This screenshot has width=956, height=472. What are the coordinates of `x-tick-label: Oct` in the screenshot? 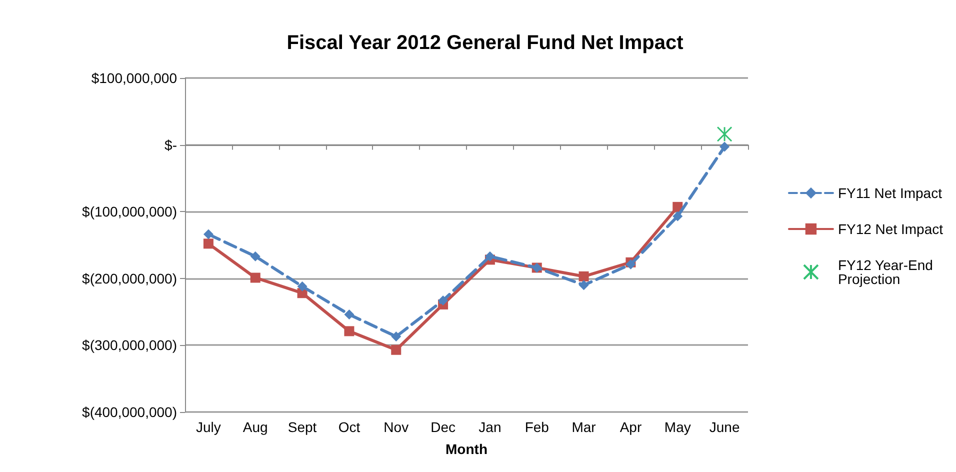 It's located at (349, 427).